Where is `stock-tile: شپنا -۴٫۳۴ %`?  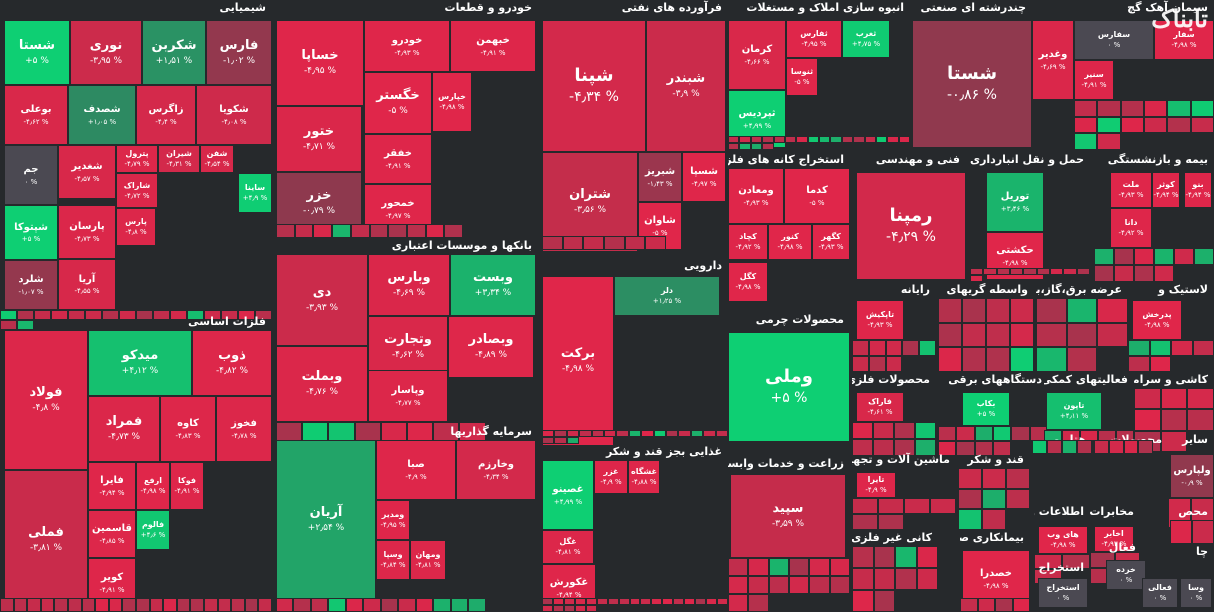 stock-tile: شپنا -۴٫۳۴ % is located at coordinates (594, 86).